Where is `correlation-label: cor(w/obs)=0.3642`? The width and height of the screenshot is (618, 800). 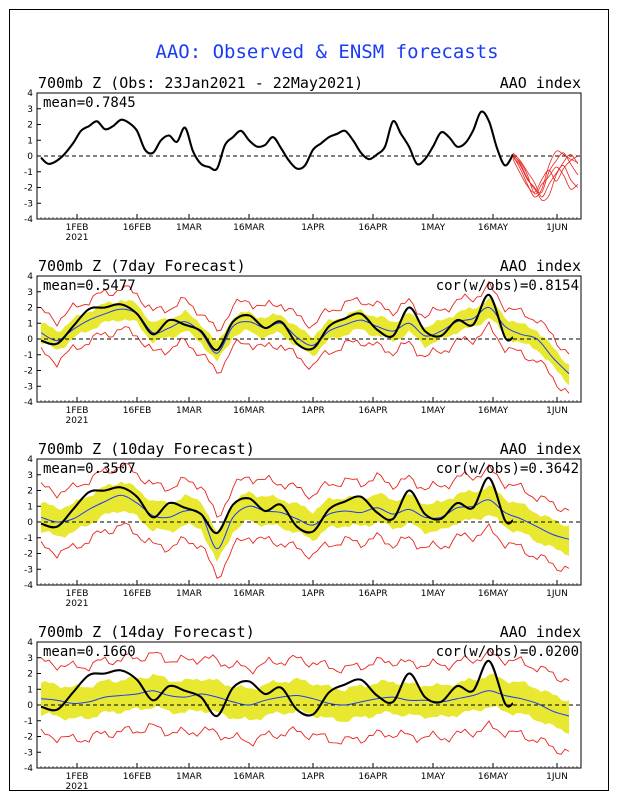
correlation-label: cor(w/obs)=0.3642 is located at coordinates (507, 469).